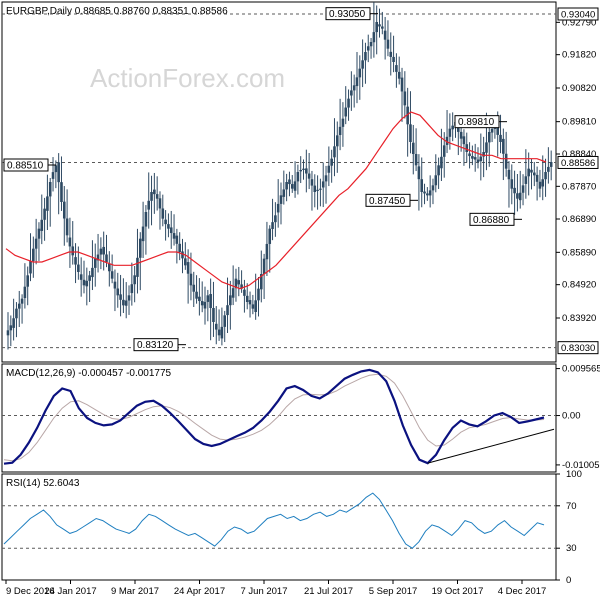 This screenshot has height=600, width=600. I want to click on x-tick-label: 7 Jun 2017, so click(263, 591).